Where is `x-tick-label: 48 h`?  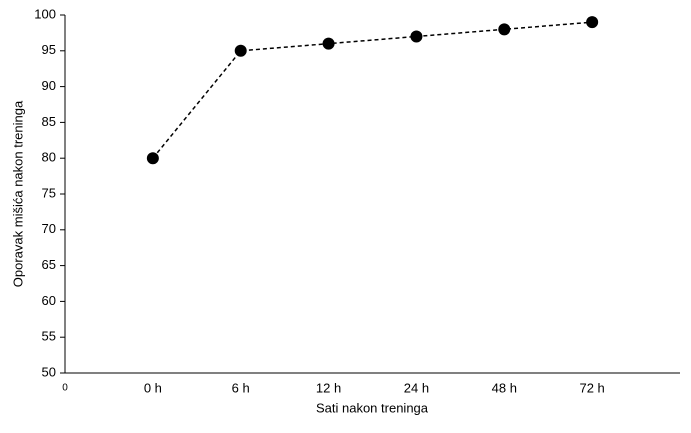
x-tick-label: 48 h is located at coordinates (504, 387).